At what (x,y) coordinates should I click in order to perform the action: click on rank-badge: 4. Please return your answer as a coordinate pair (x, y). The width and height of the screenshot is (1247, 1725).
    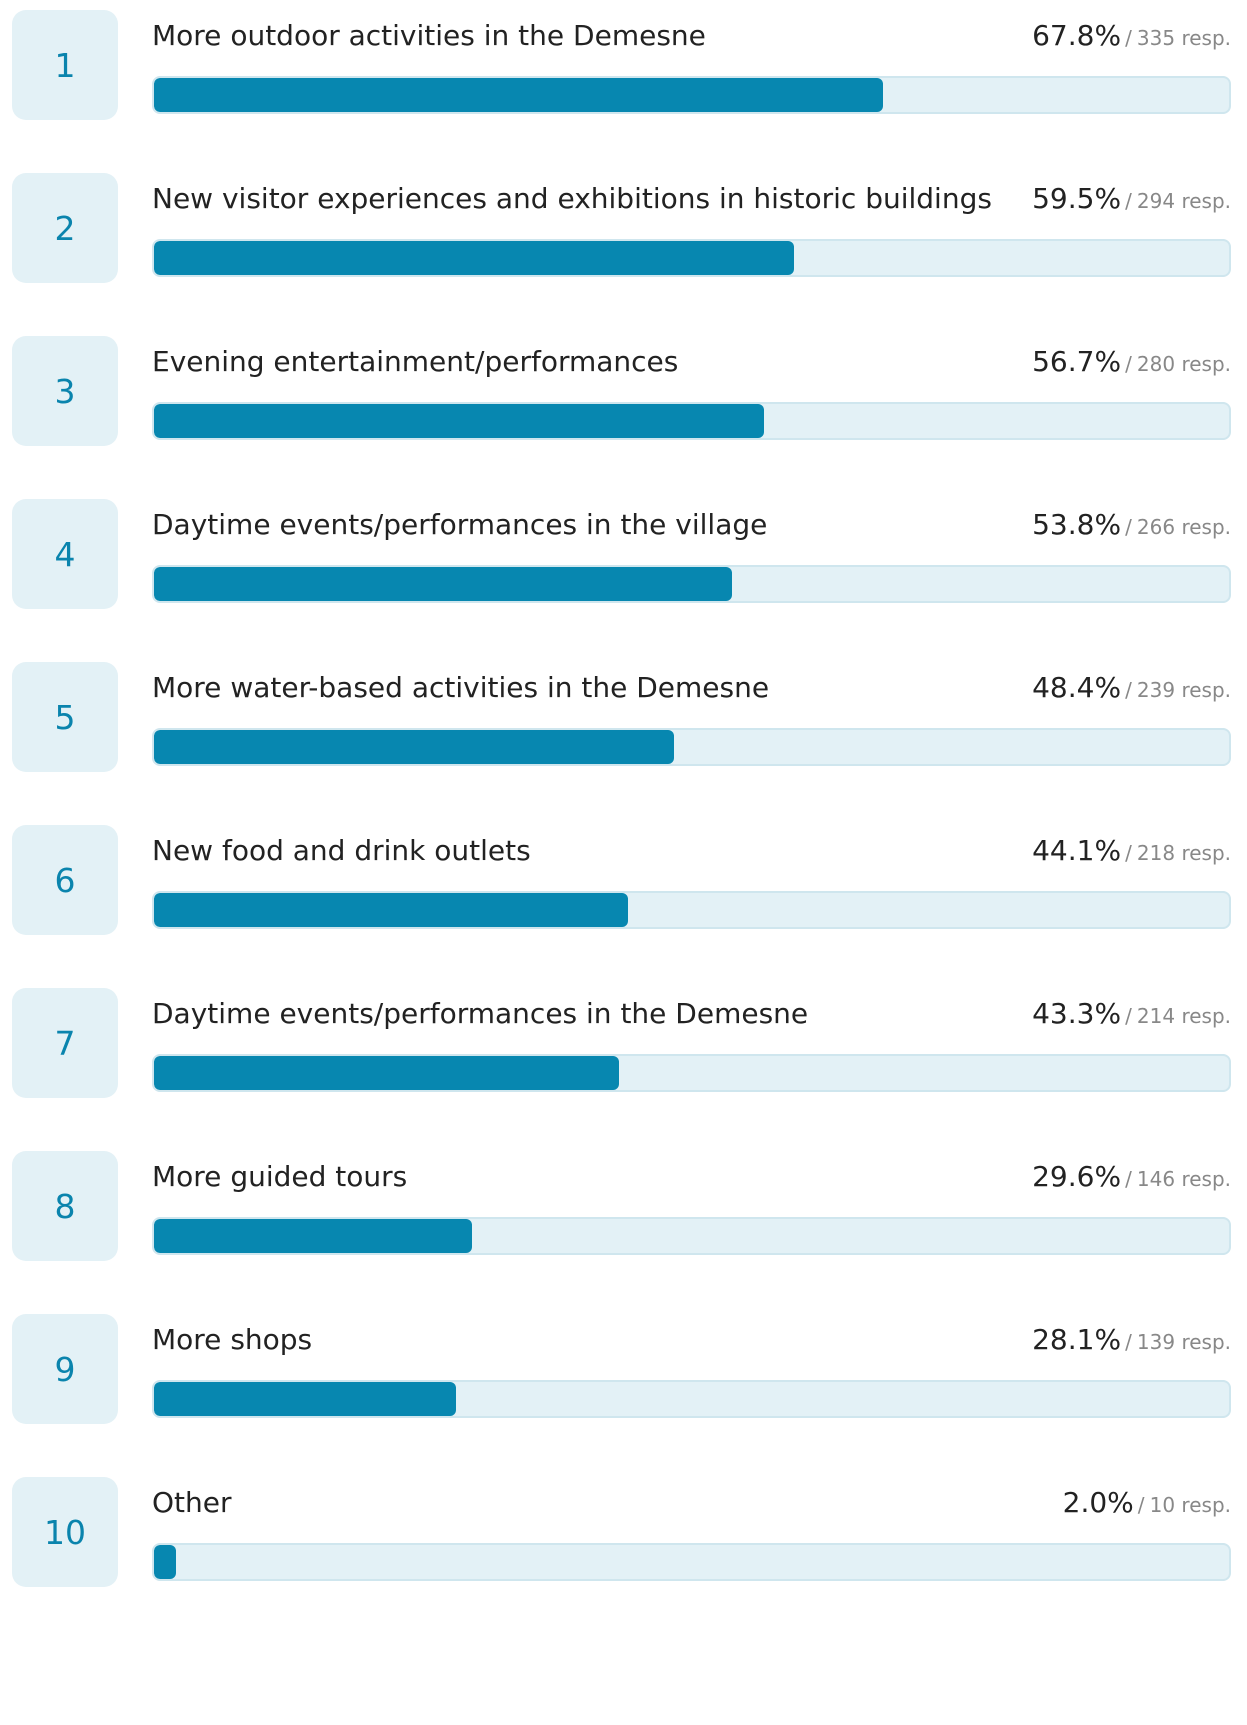
    Looking at the image, I should click on (65, 554).